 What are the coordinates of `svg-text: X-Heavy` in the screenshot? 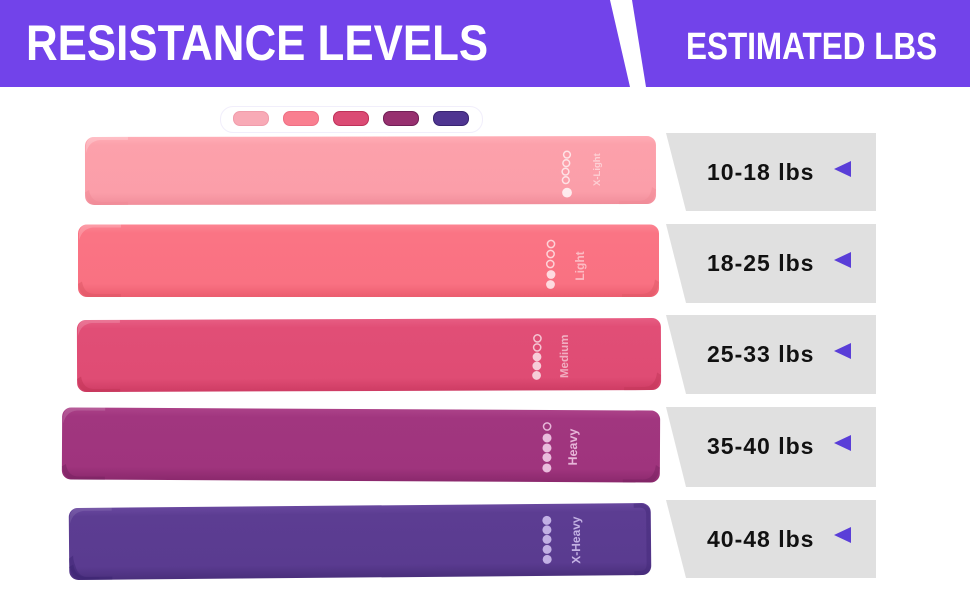 It's located at (576, 540).